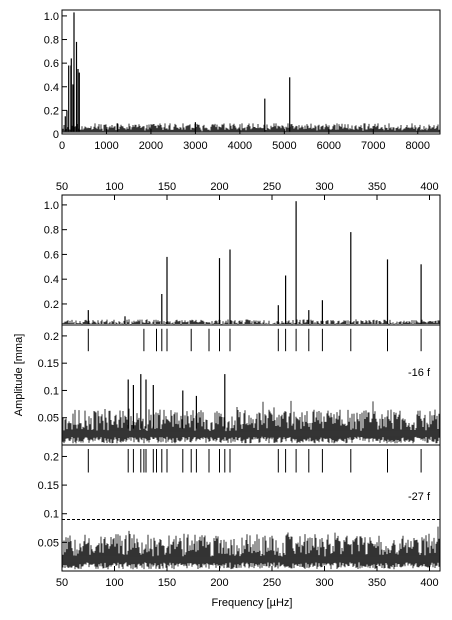 This screenshot has width=452, height=620. Describe the element at coordinates (167, 583) in the screenshot. I see `prewhitened-27-x-tick-label-2: 150` at that location.